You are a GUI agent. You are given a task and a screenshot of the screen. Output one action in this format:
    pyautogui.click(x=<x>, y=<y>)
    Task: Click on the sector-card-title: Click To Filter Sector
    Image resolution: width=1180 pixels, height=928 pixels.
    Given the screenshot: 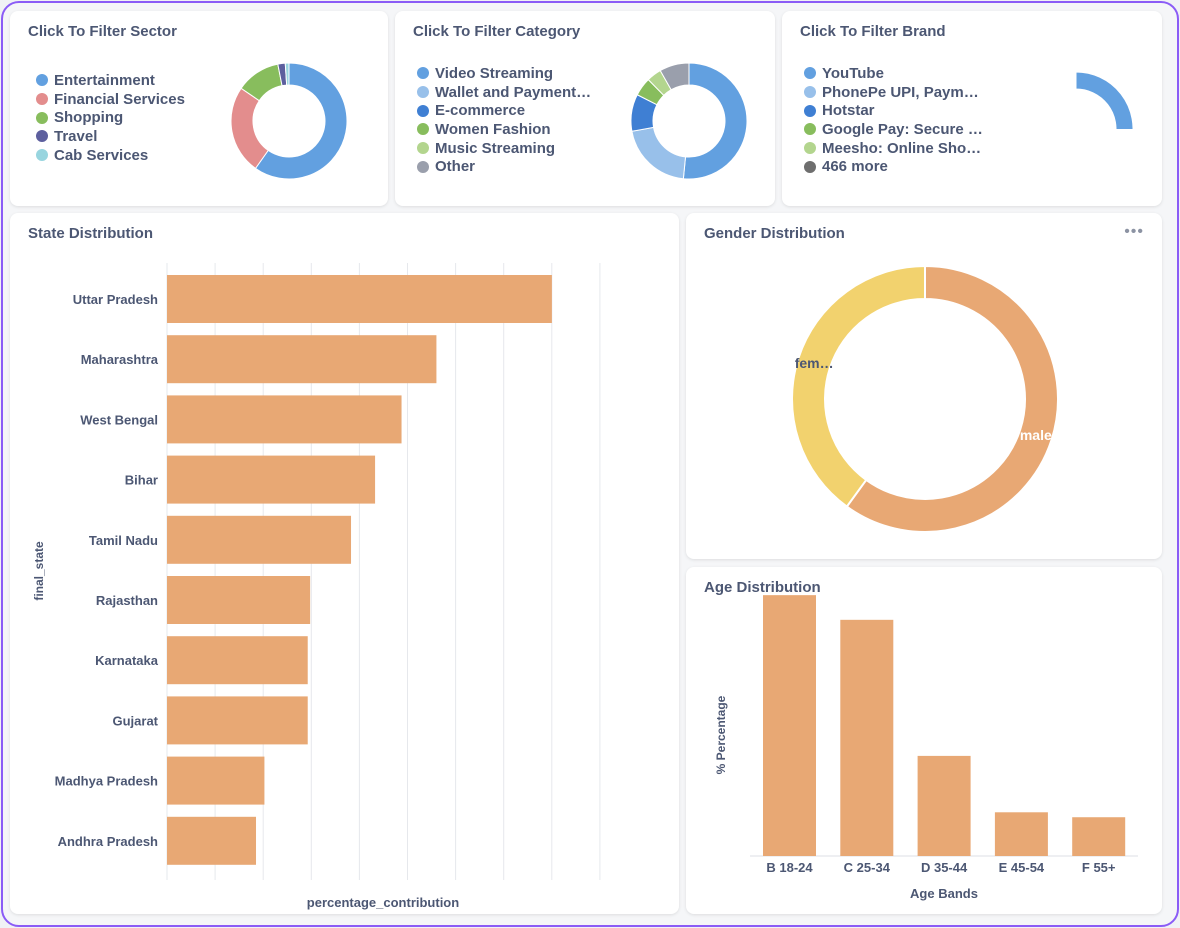 What is the action you would take?
    pyautogui.click(x=102, y=31)
    